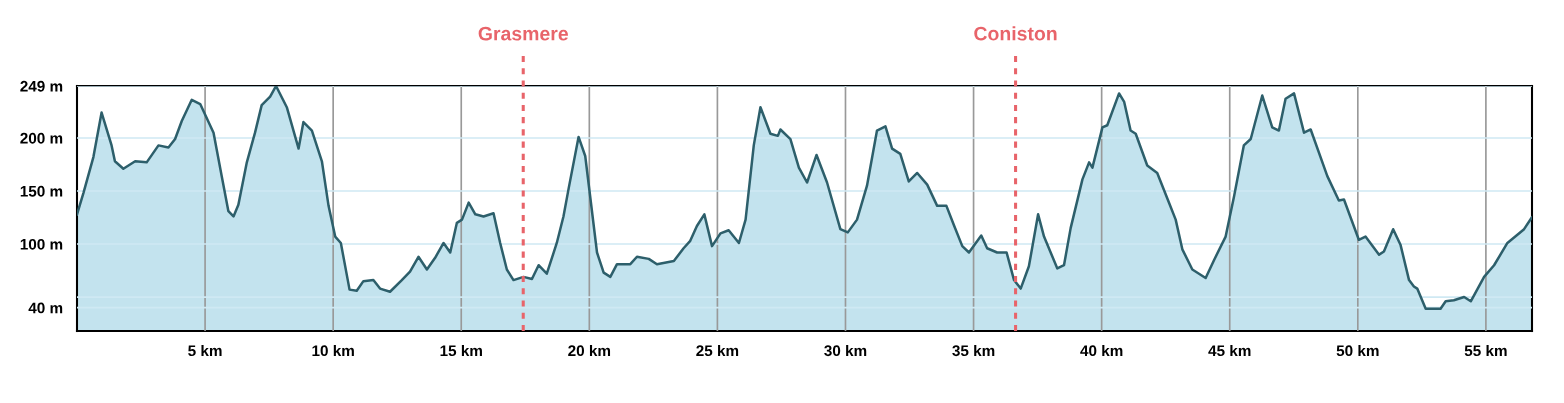 The height and width of the screenshot is (403, 1564). Describe the element at coordinates (205, 350) in the screenshot. I see `x-tick-label: 5 km` at that location.